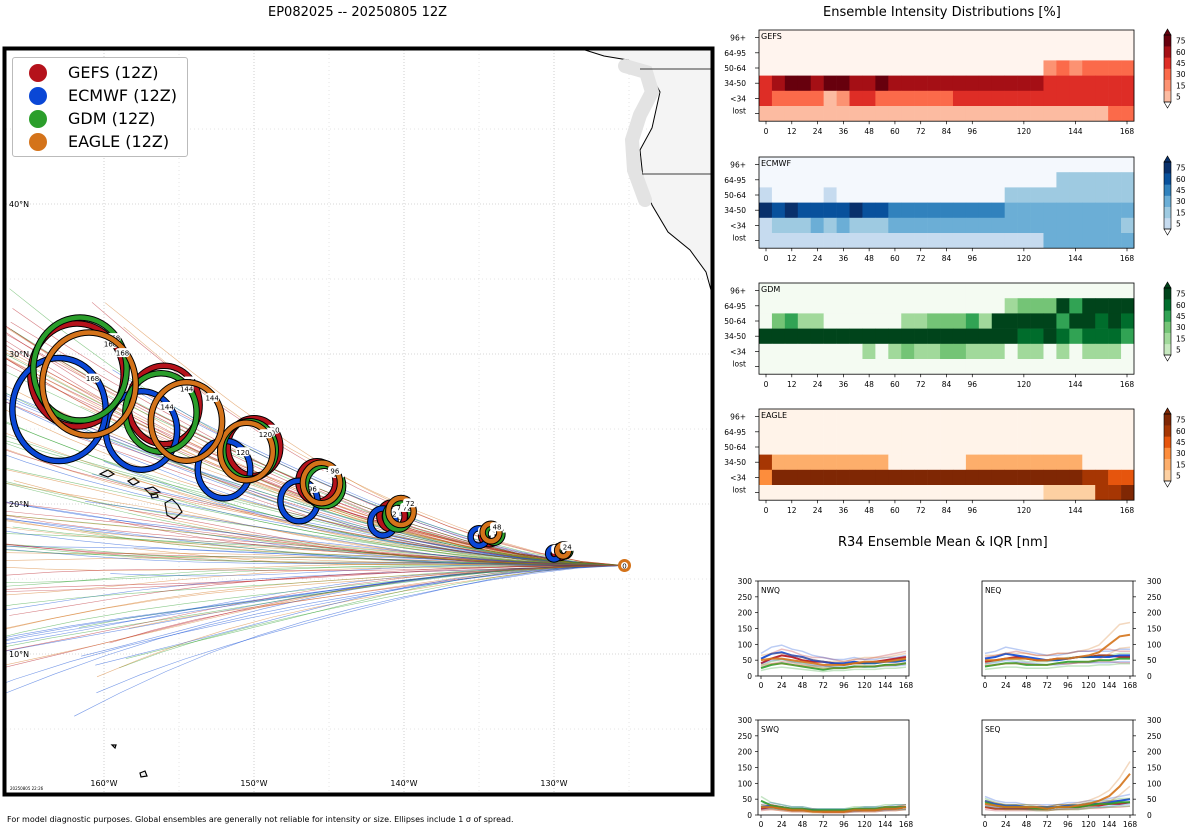 Image resolution: width=1200 pixels, height=840 pixels. I want to click on lead-time-label: 96, so click(337, 474).